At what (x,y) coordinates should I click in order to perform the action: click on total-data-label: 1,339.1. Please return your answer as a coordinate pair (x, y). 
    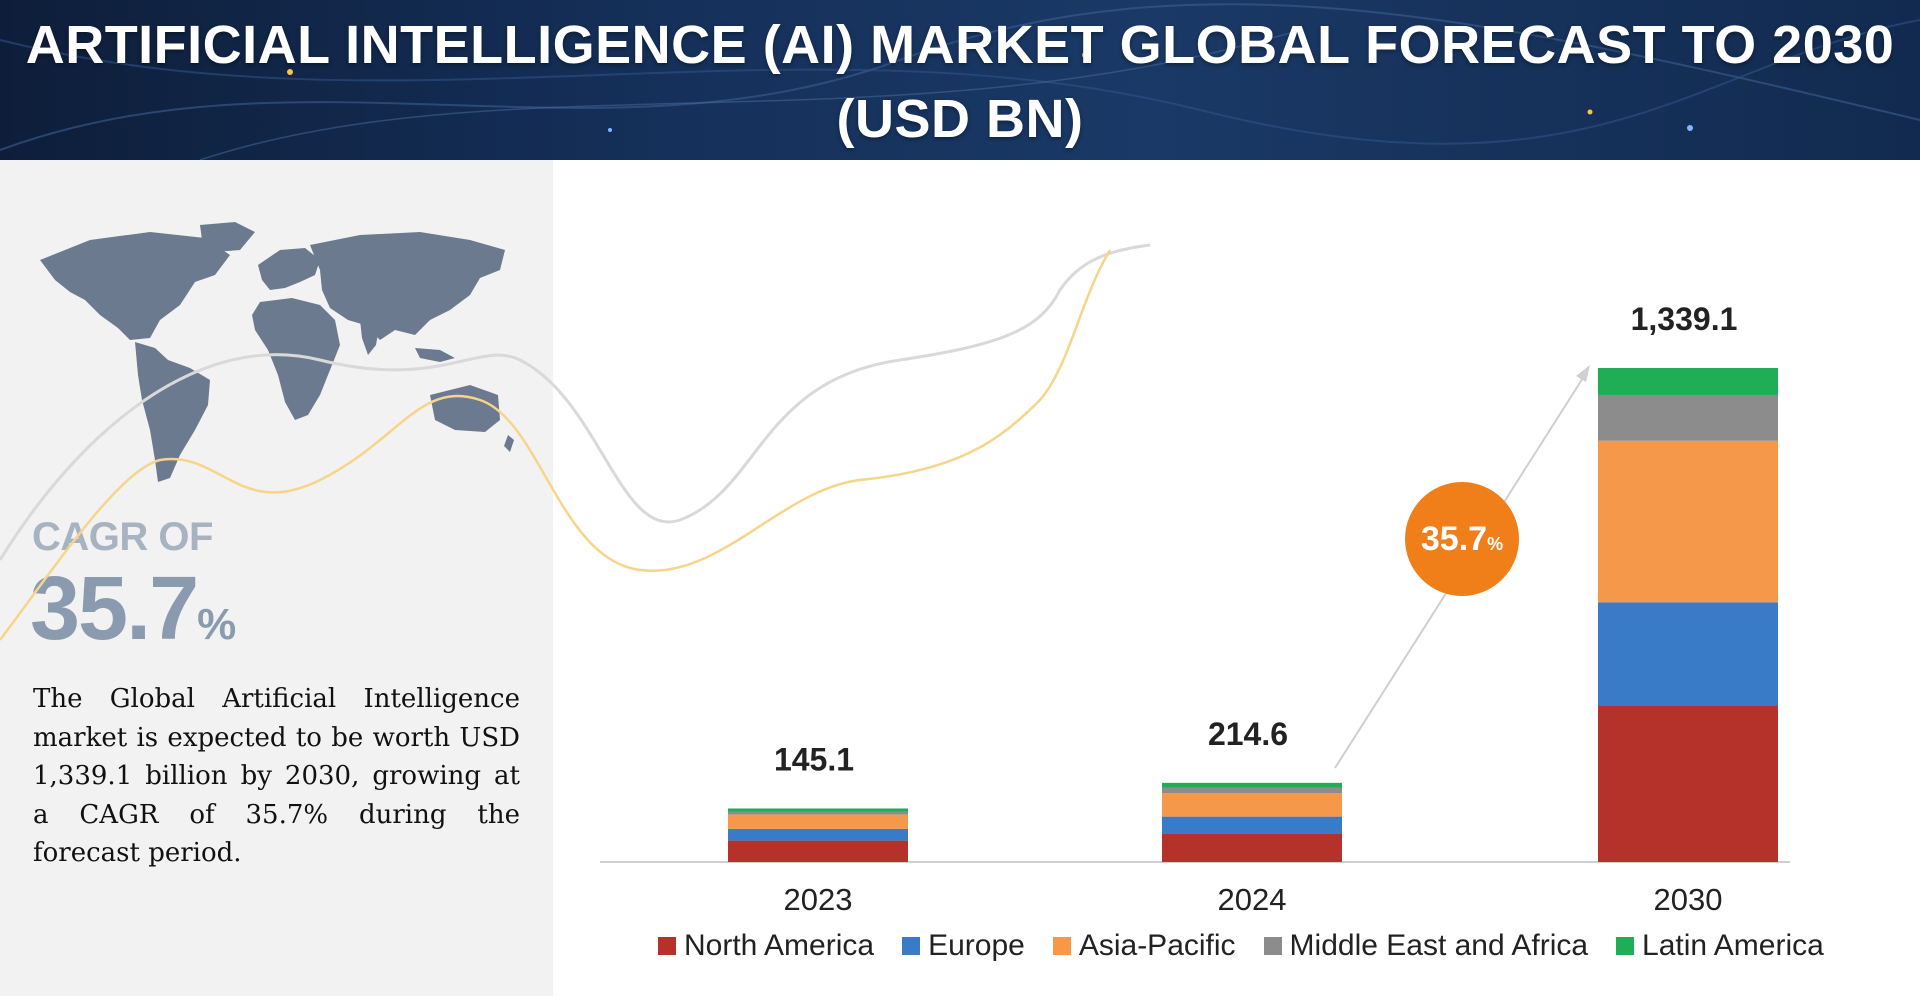
    Looking at the image, I should click on (1684, 319).